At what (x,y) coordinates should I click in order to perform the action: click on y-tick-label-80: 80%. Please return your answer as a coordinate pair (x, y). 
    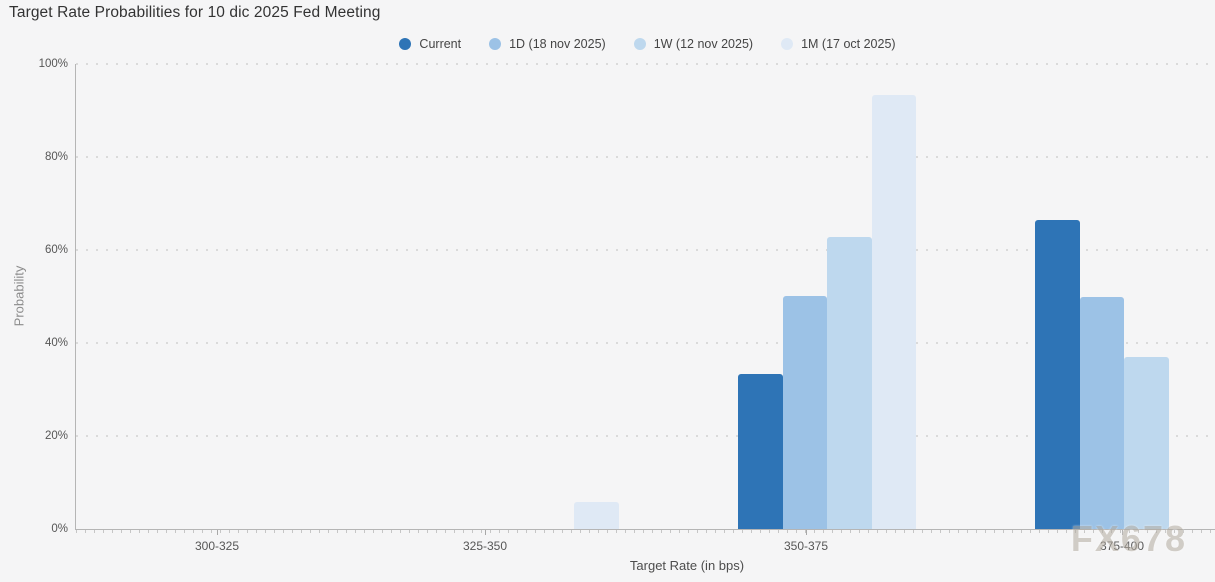
    Looking at the image, I should click on (56, 157).